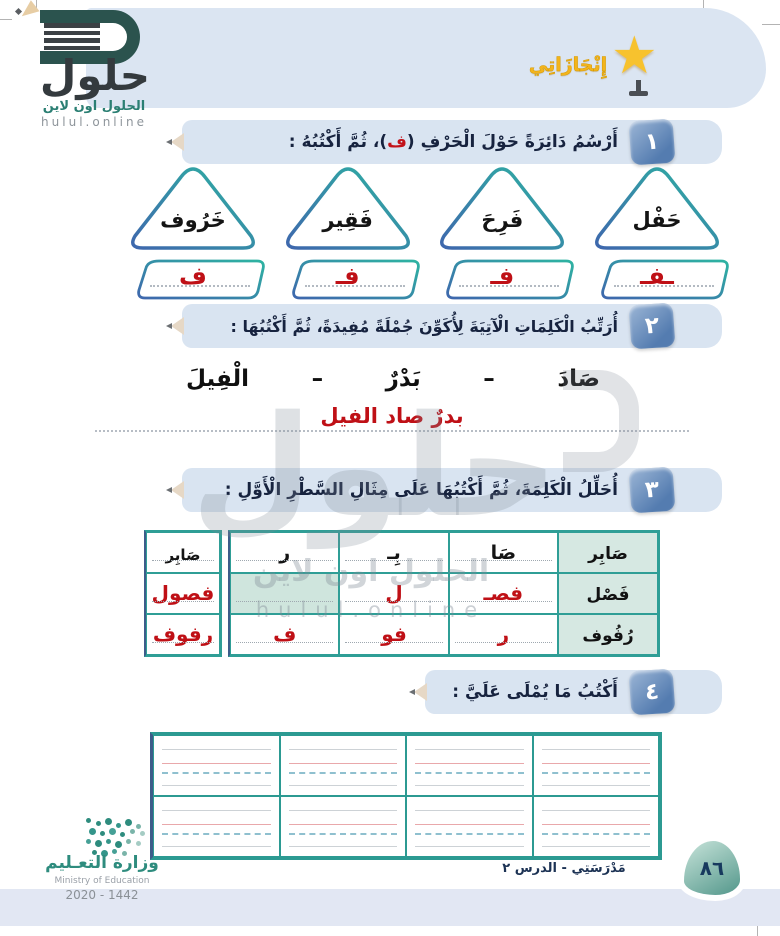 The width and height of the screenshot is (780, 936). I want to click on exercise2-word-bank: صَادَ – بَدْرٌ – الْفِيلَ, so click(393, 379).